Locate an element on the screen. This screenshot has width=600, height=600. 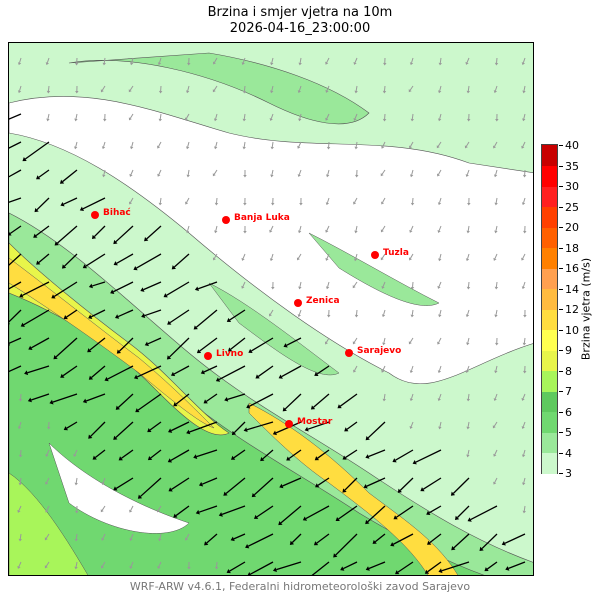
city-dot is located at coordinates (289, 424).